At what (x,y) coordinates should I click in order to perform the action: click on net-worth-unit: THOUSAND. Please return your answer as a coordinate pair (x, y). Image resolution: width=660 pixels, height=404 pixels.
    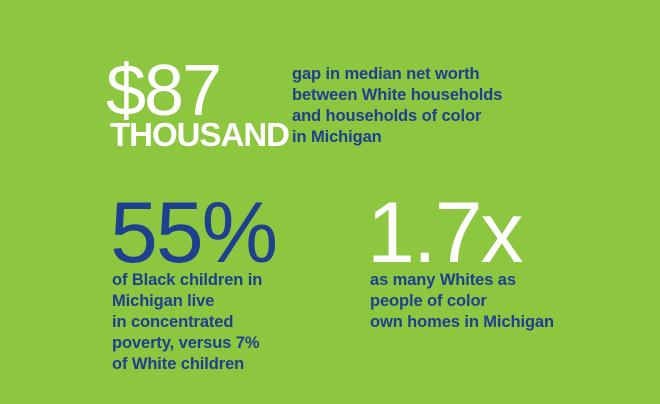
    Looking at the image, I should click on (200, 134).